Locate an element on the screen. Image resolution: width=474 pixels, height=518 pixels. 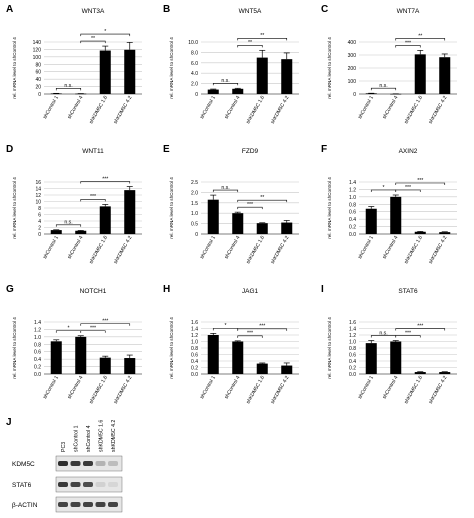
y-tick-label: 0.6 is located at coordinates (37, 353).